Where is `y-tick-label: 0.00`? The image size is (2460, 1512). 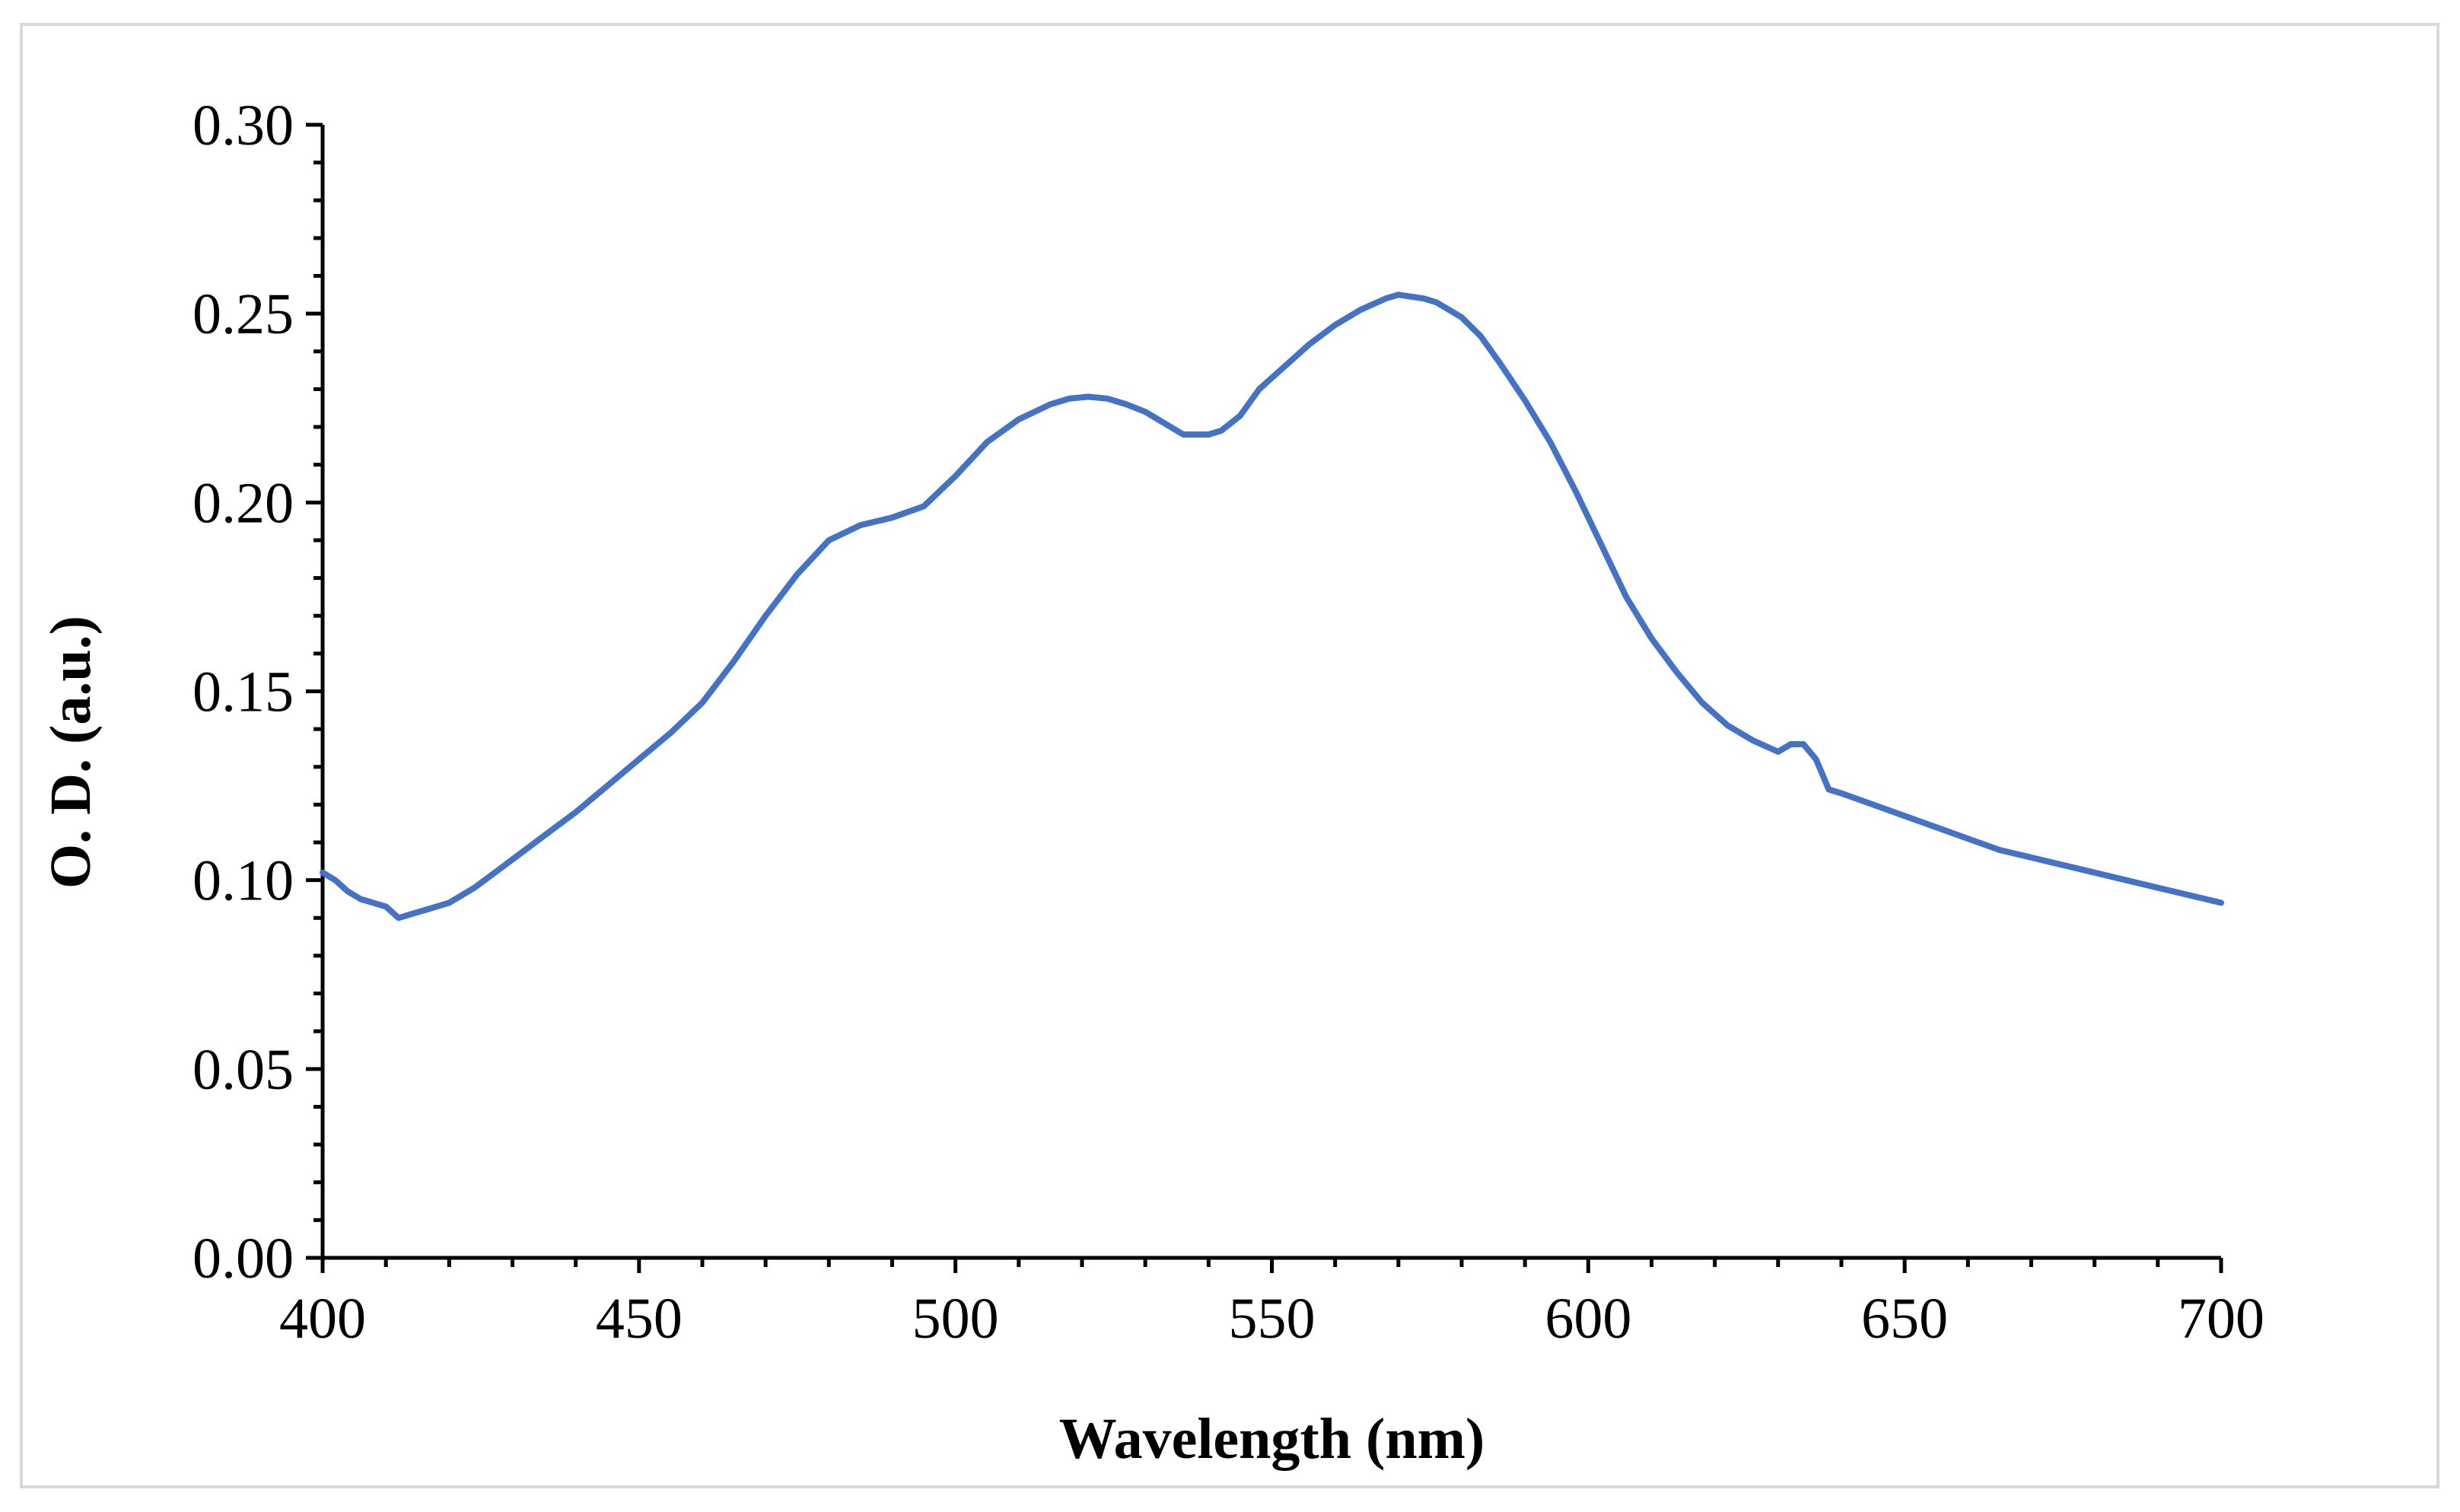 y-tick-label: 0.00 is located at coordinates (243, 1259).